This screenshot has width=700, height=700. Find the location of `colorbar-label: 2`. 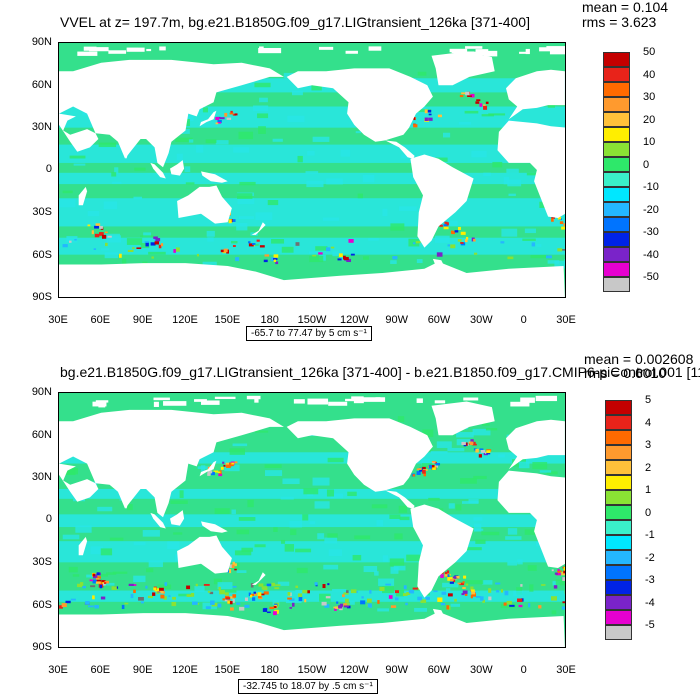

colorbar-label: 2 is located at coordinates (648, 467).